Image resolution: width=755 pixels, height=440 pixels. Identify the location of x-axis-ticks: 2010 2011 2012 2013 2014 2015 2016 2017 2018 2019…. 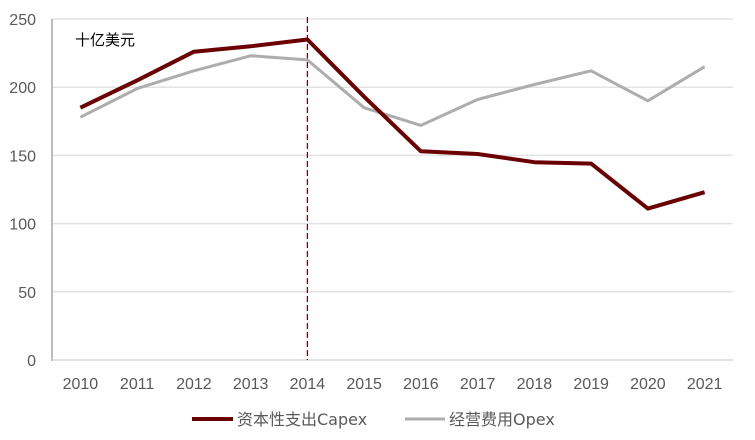
(393, 384).